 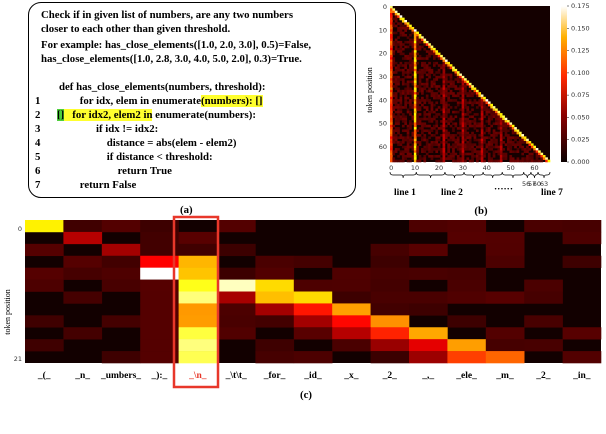 What do you see at coordinates (580, 95) in the screenshot?
I see `colorbar-tick-label: 0.075` at bounding box center [580, 95].